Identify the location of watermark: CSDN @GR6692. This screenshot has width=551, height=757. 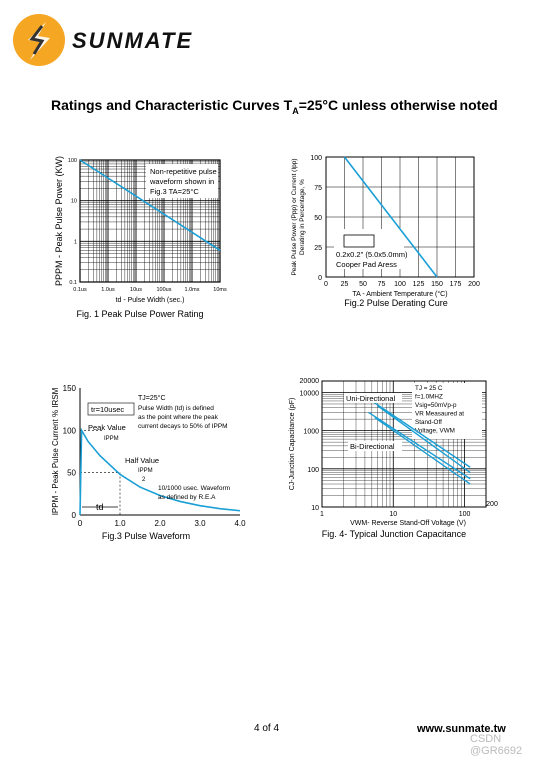
(496, 745).